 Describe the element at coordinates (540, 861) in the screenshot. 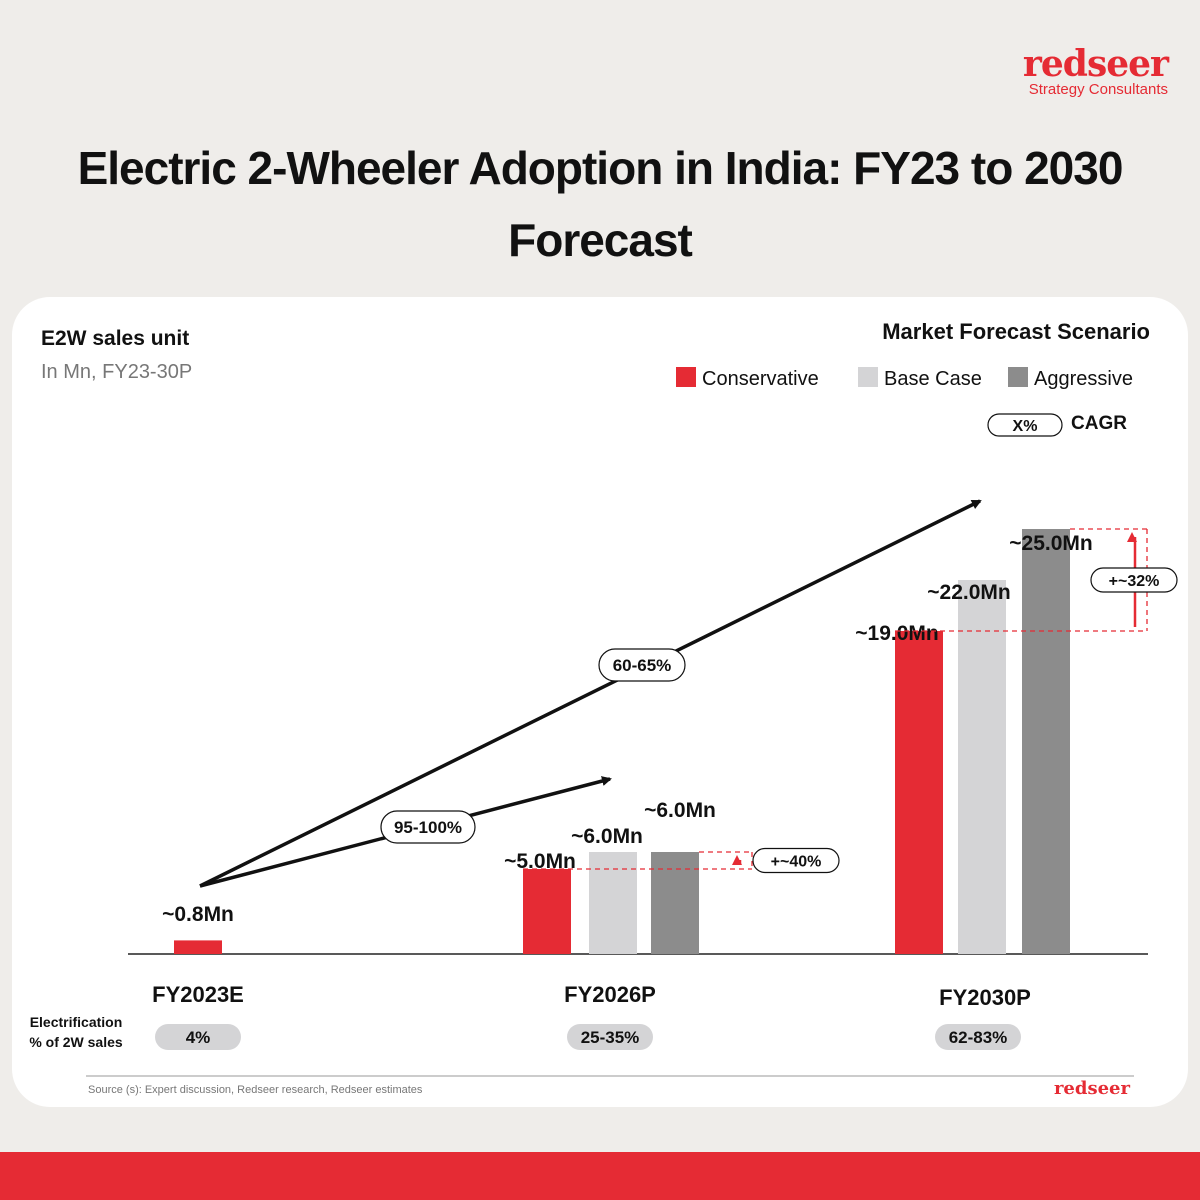

I see `value-label-FY2026P-0: ~5.0Mn` at that location.